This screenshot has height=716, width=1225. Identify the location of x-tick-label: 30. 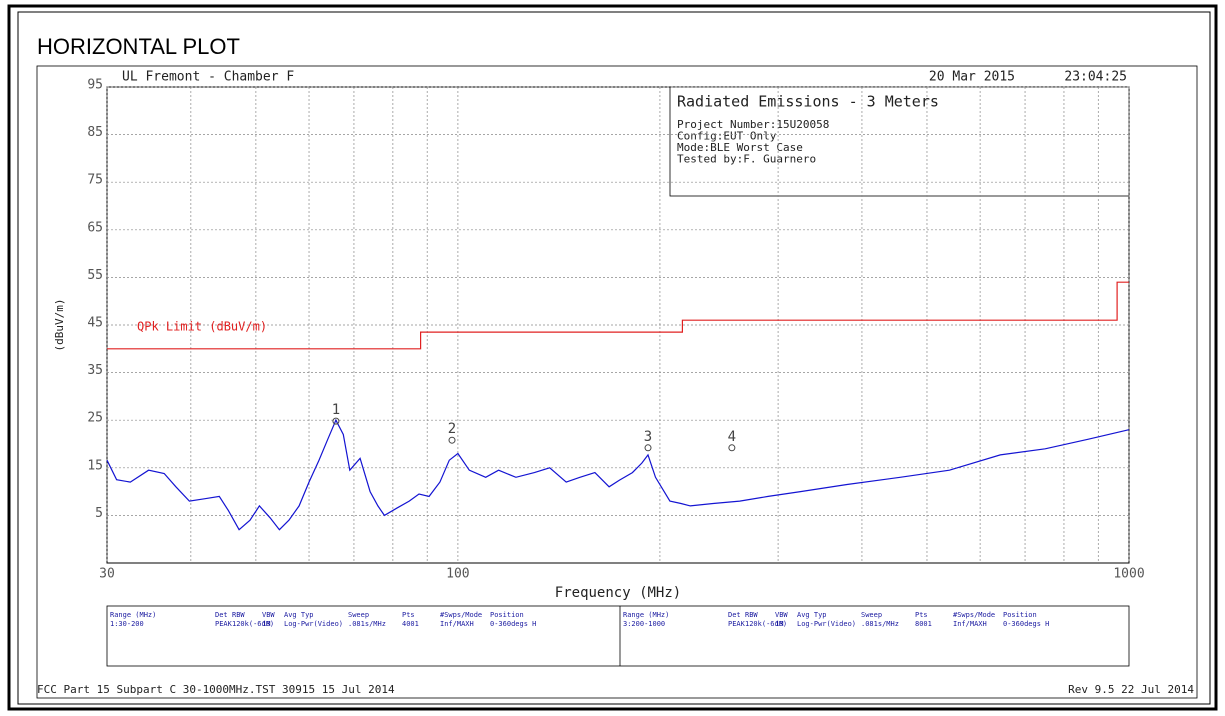
(107, 574).